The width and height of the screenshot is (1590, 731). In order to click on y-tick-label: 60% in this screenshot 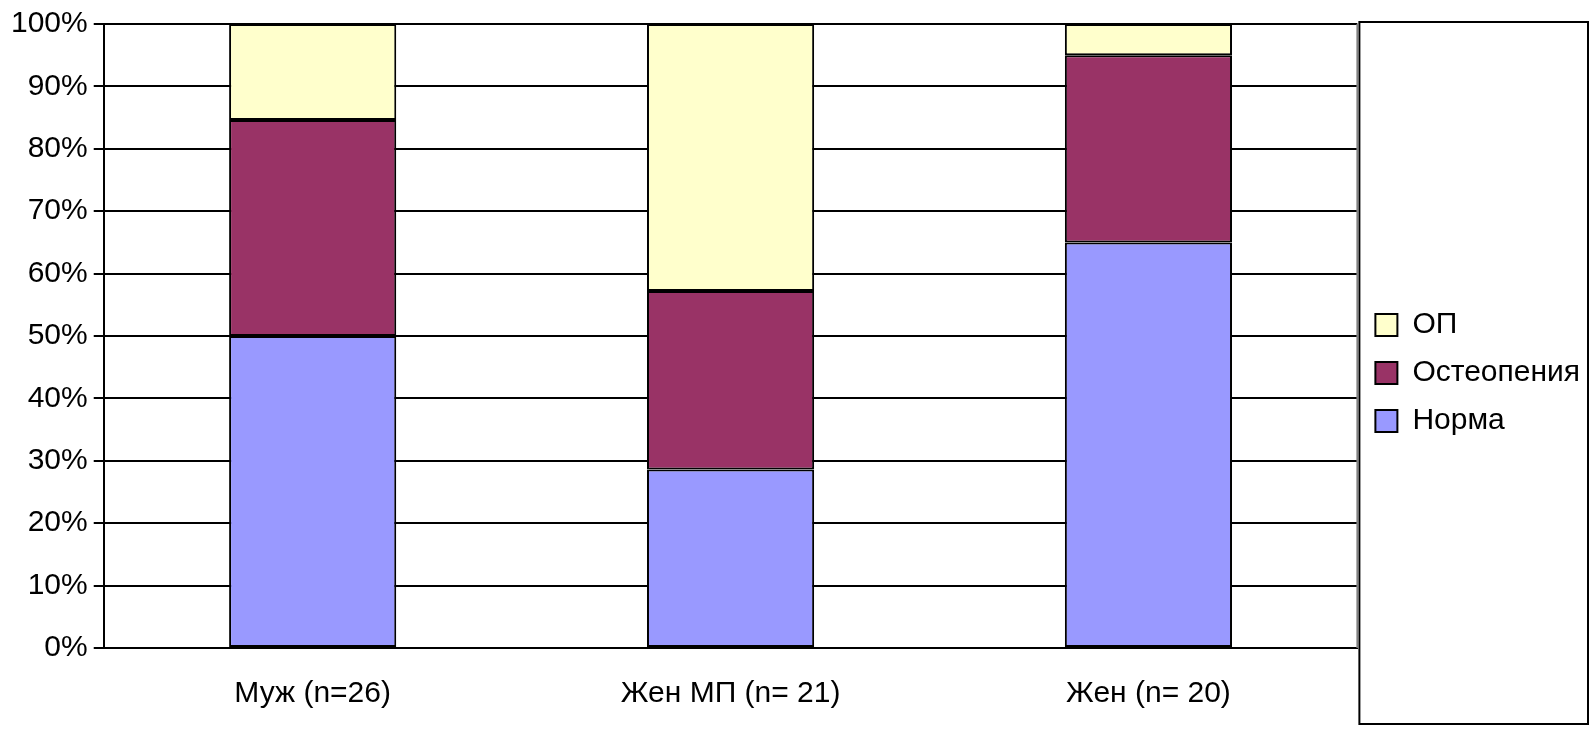, I will do `click(57, 271)`.